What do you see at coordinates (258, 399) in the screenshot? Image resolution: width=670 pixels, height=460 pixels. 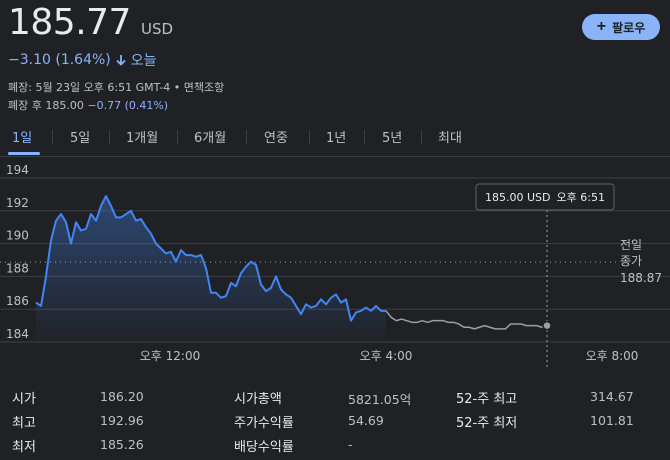 I see `stat-label-market-cap: 시가총액` at bounding box center [258, 399].